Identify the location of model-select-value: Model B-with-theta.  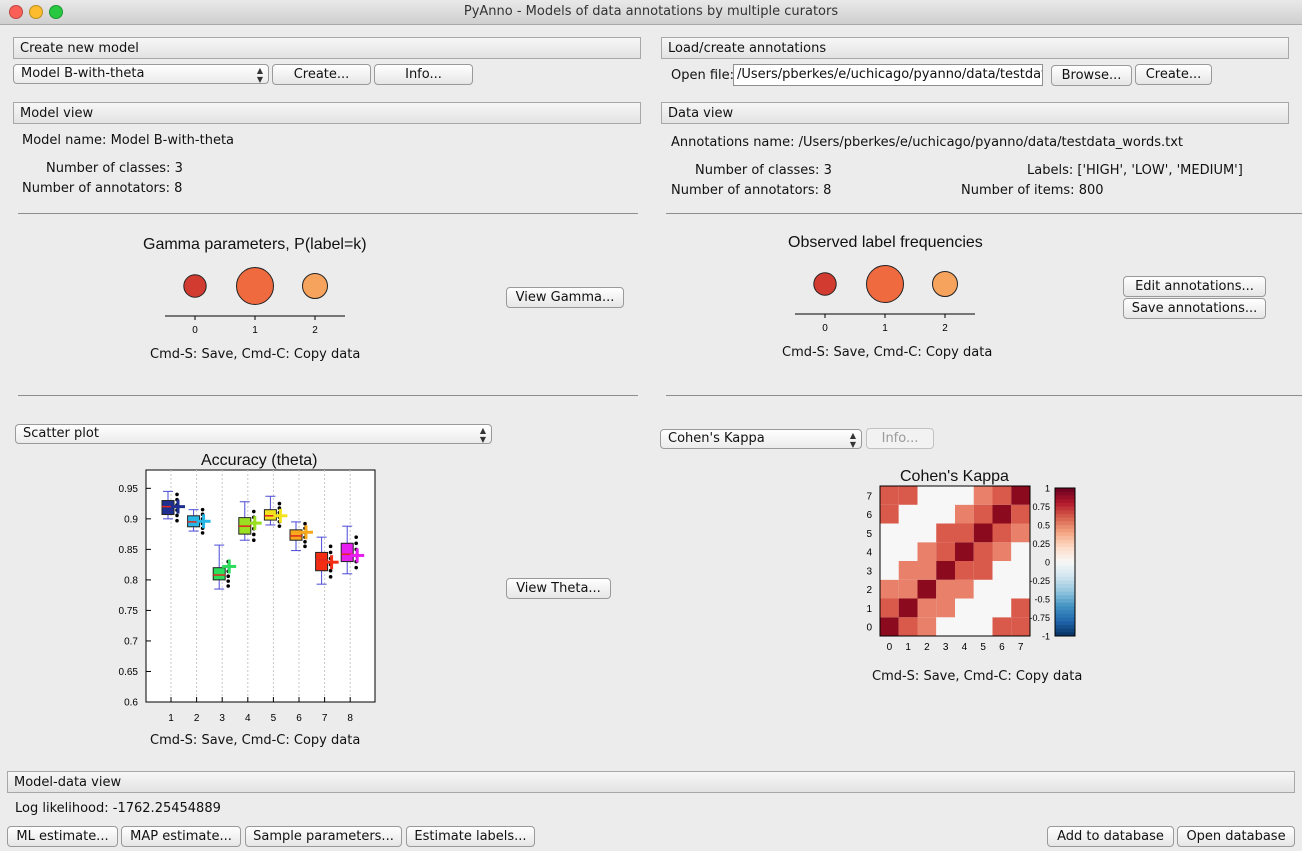
(83, 73).